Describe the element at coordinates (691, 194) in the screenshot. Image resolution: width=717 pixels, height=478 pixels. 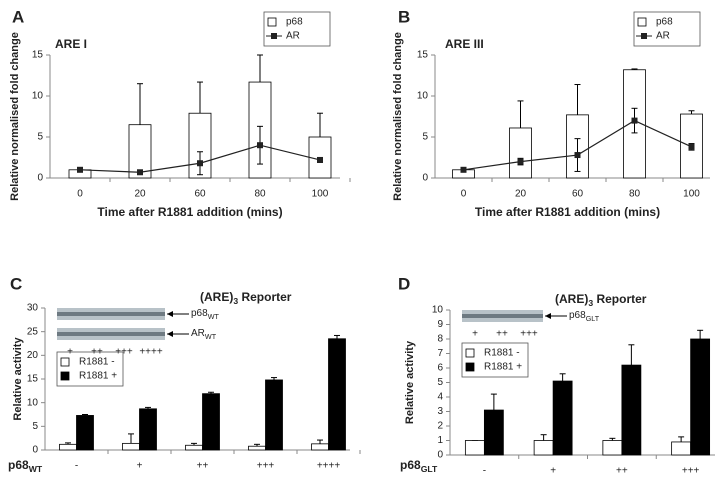
I see `x-tick-label: 100` at that location.